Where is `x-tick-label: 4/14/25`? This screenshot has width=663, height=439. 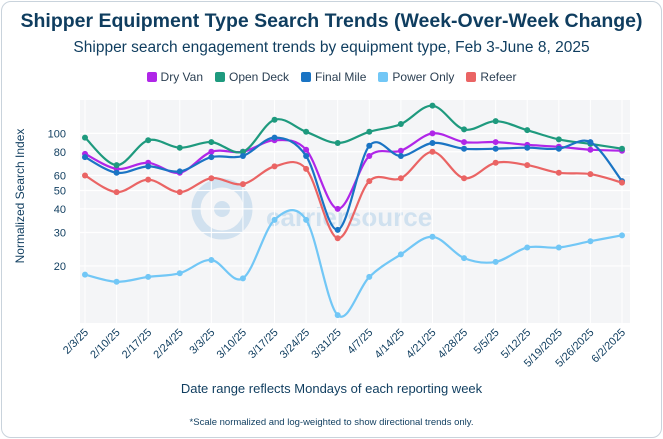
x-tick-label: 4/14/25 is located at coordinates (390, 344).